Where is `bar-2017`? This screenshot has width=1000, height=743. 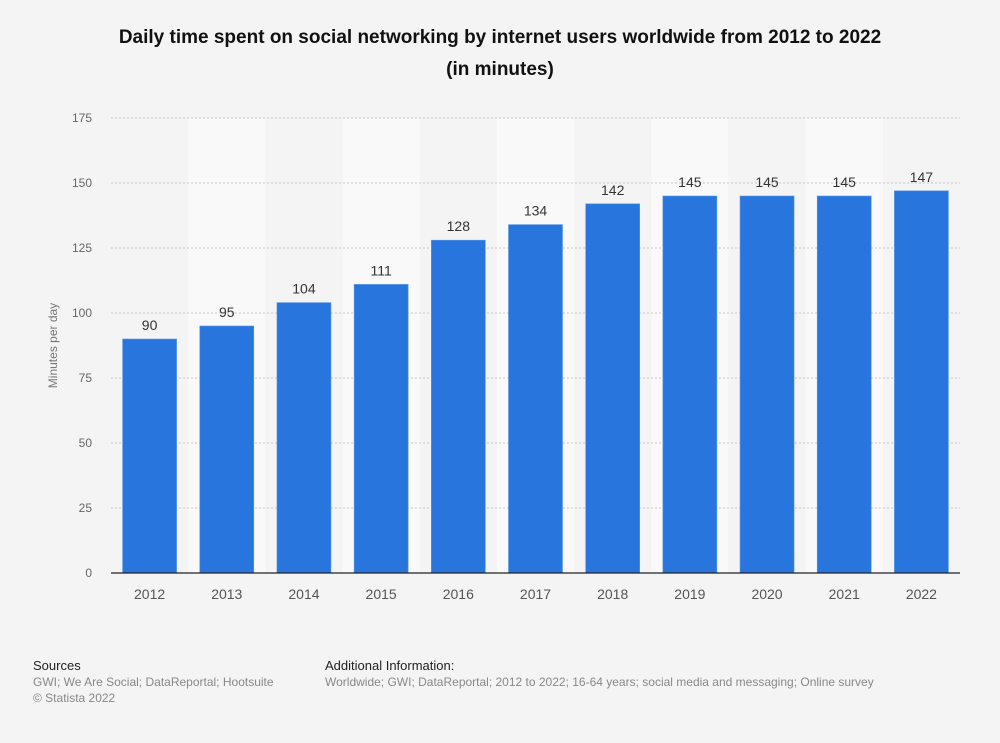 bar-2017 is located at coordinates (535, 399).